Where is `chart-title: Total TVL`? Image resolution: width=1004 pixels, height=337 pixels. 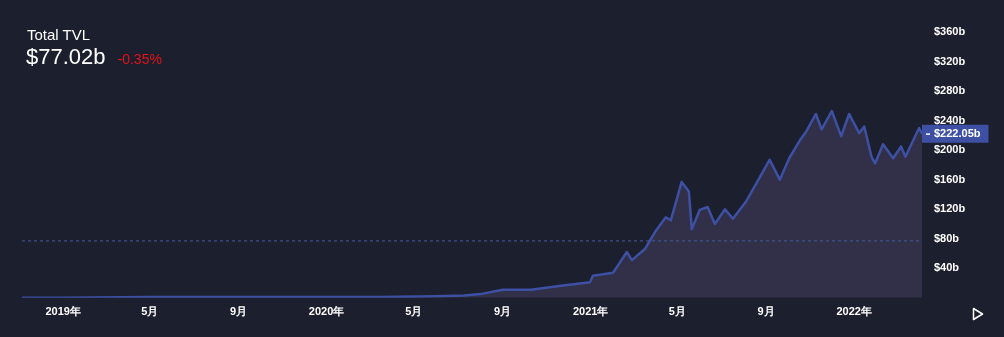 chart-title: Total TVL is located at coordinates (59, 34).